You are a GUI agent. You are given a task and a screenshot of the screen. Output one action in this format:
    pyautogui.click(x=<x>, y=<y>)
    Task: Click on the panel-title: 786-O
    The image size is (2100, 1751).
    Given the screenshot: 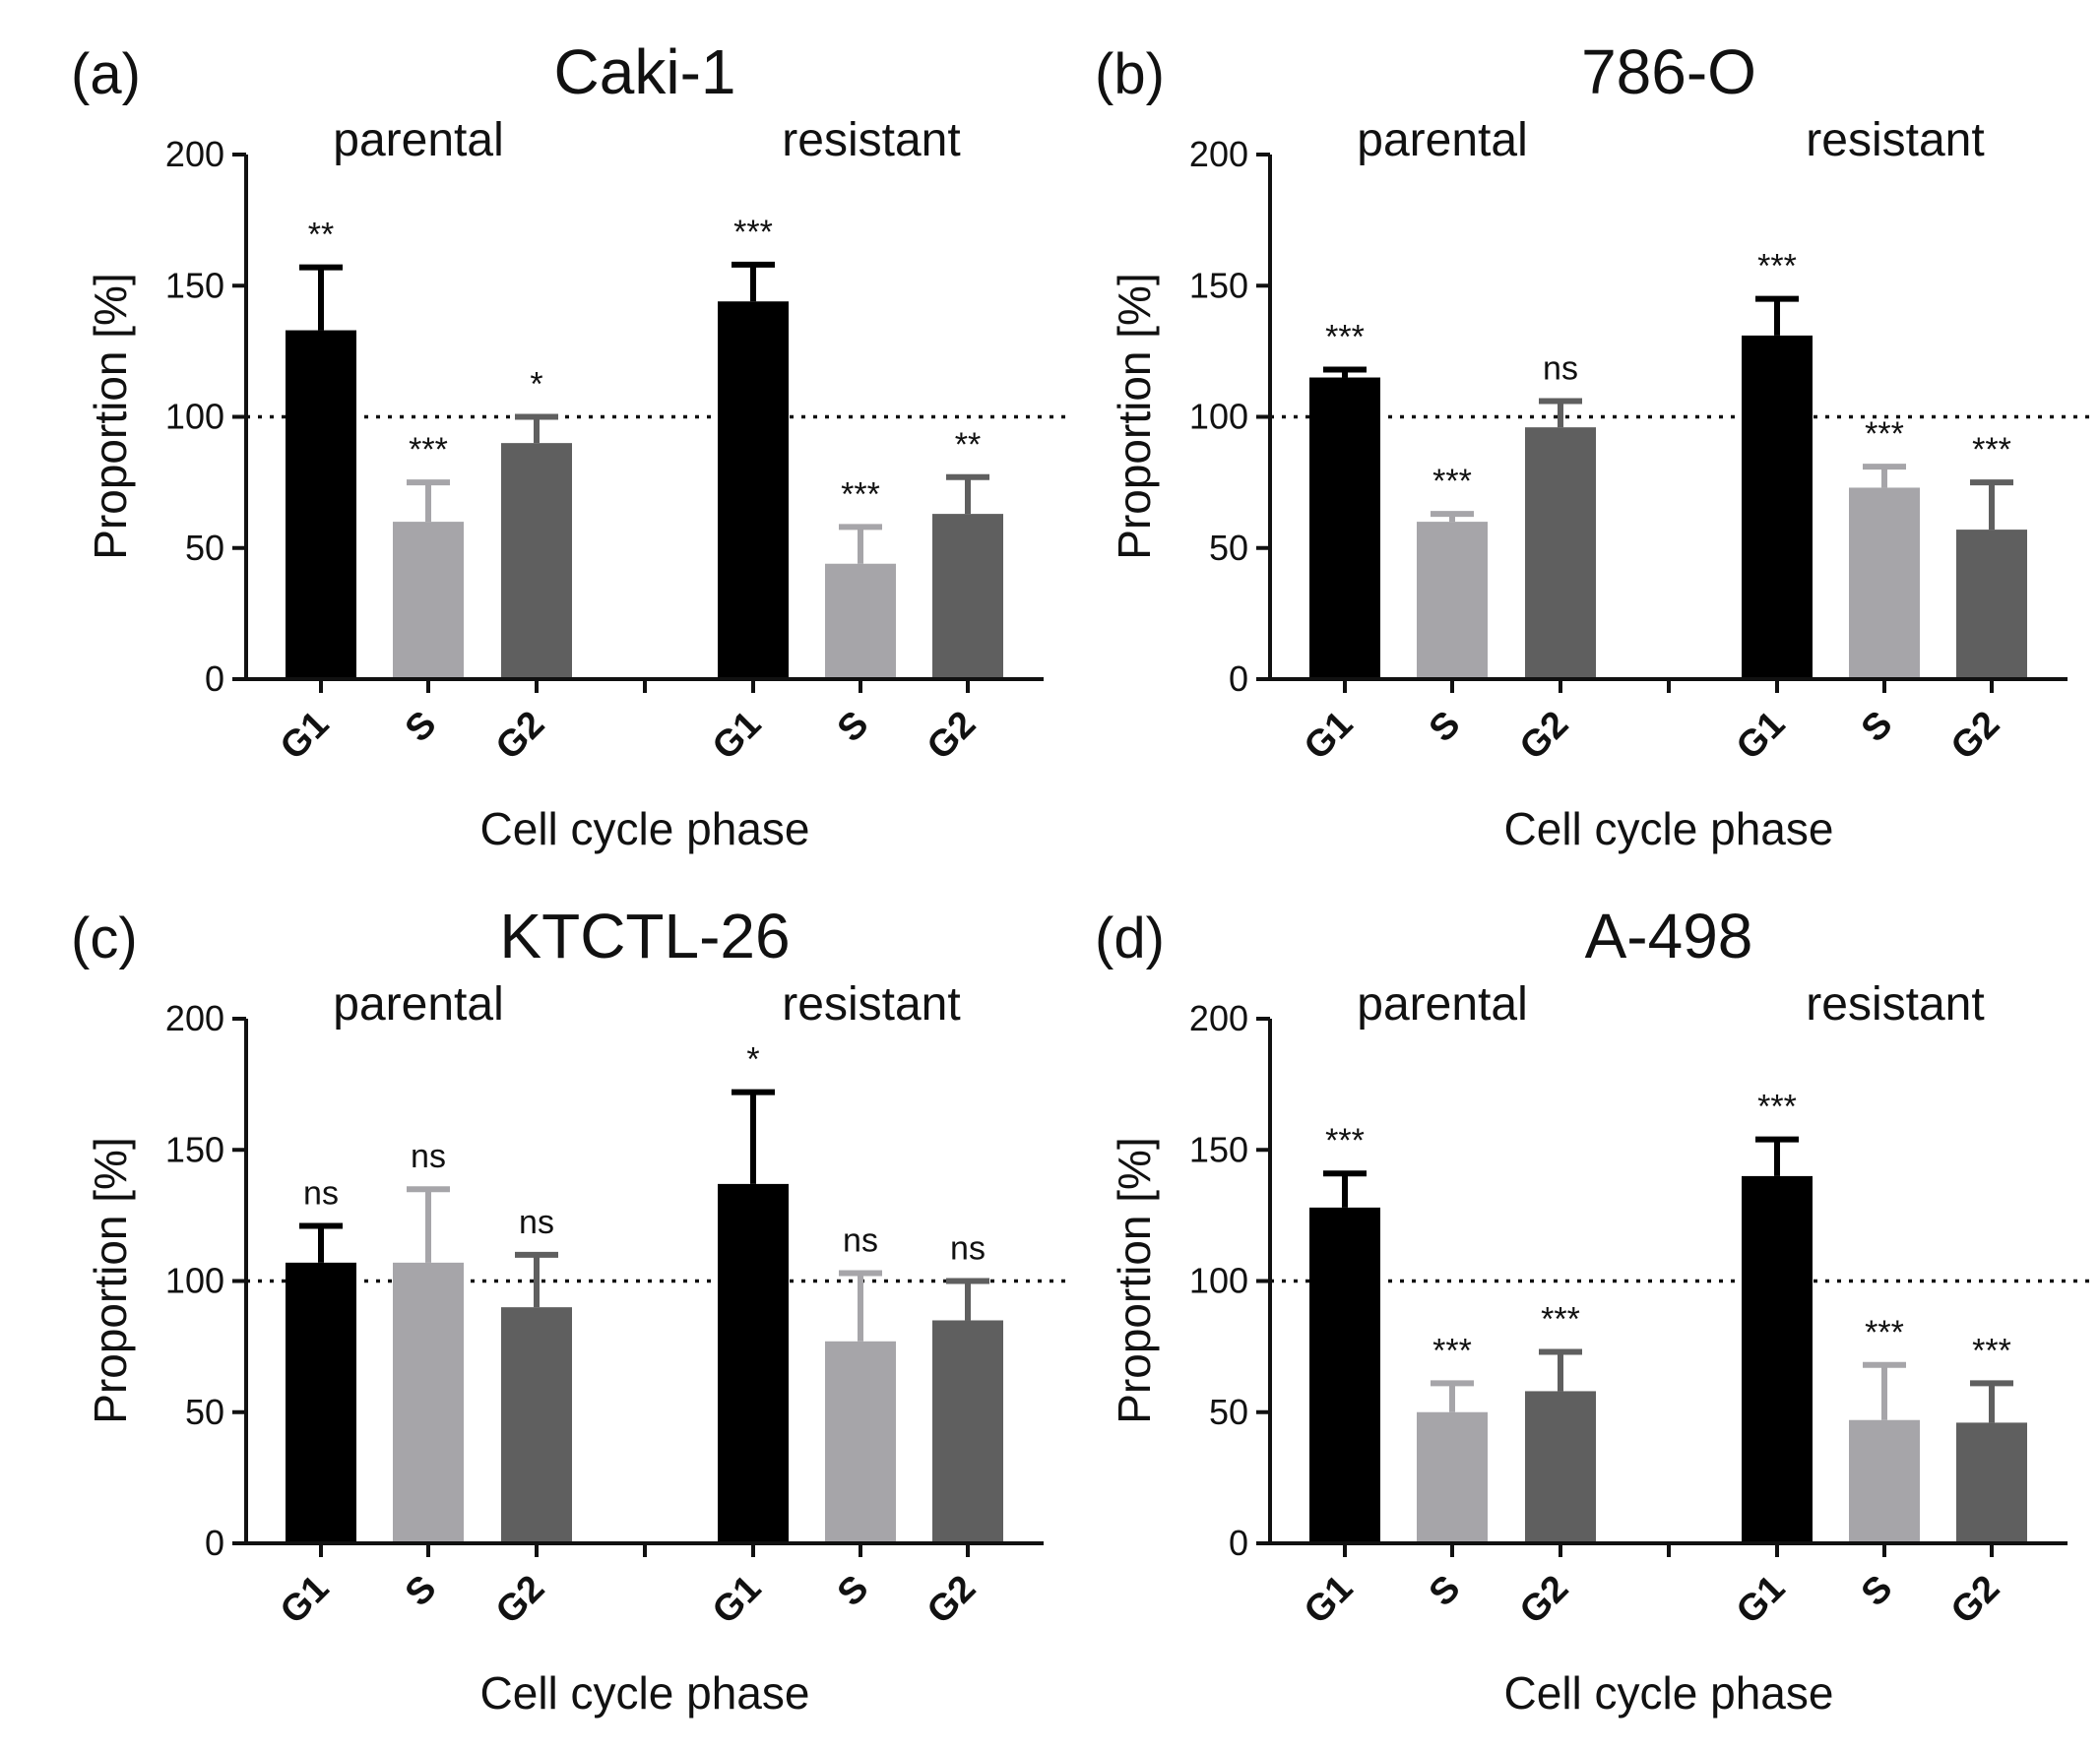 What is the action you would take?
    pyautogui.click(x=1669, y=71)
    